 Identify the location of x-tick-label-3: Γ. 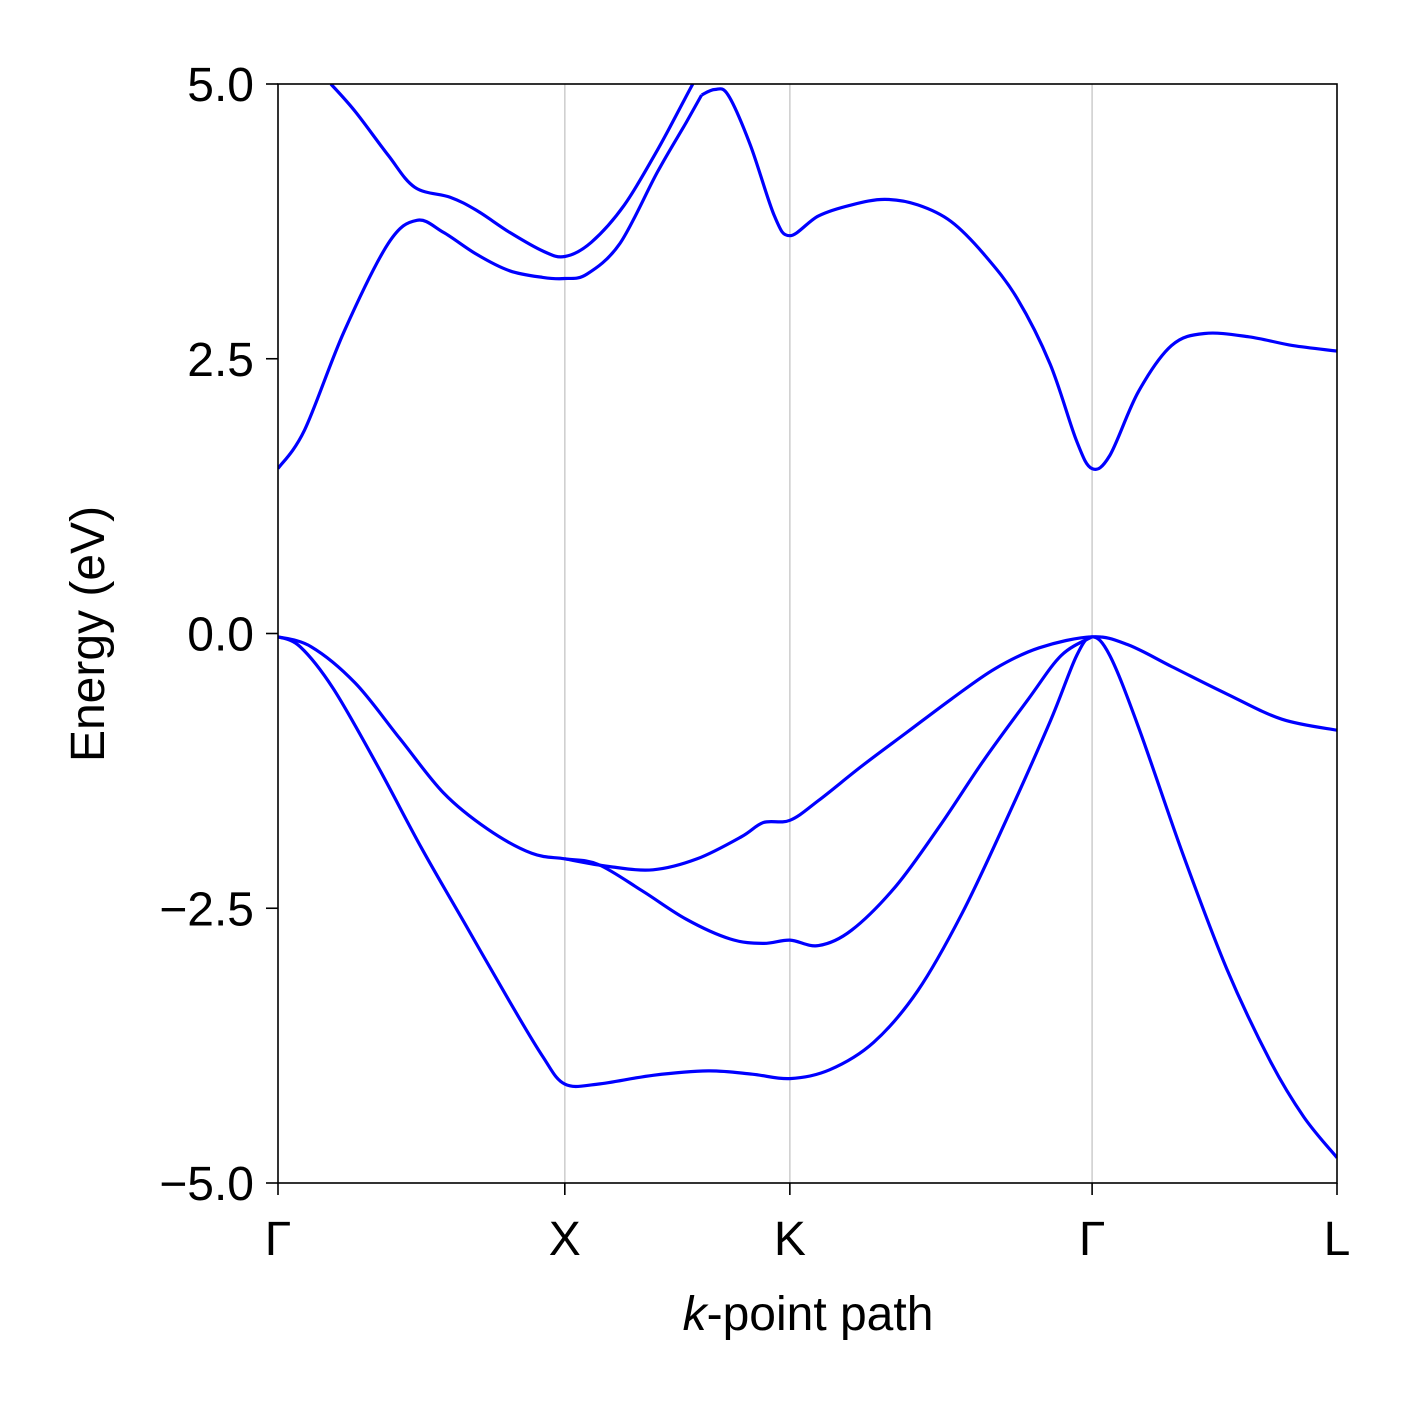
(1092, 1239).